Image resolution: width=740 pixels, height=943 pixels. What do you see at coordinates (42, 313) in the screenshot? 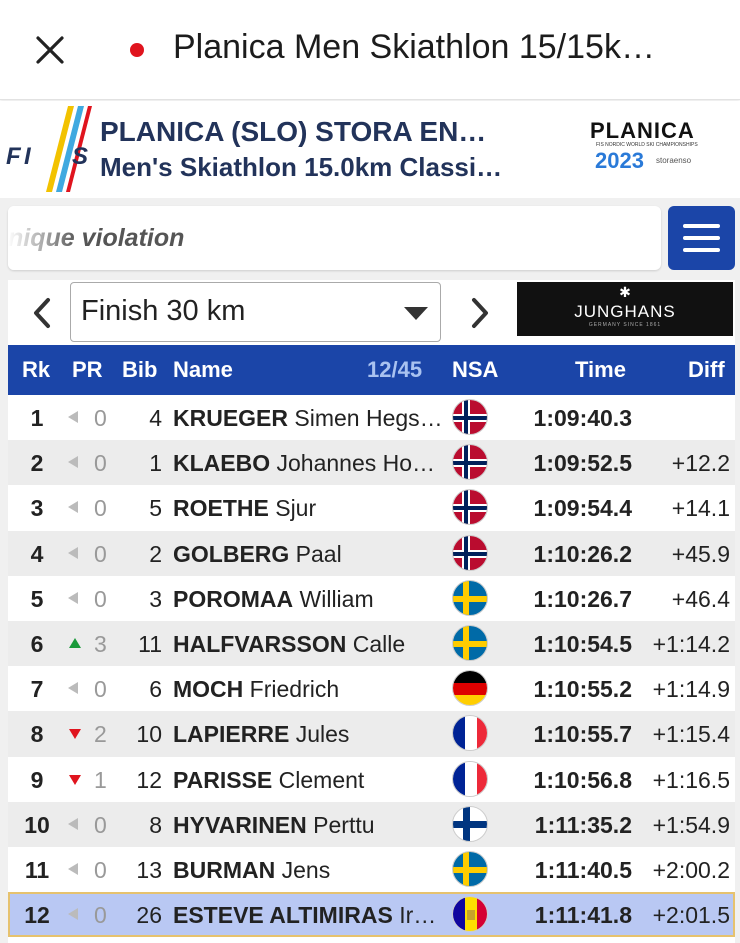
I see `chevron-left-icon` at bounding box center [42, 313].